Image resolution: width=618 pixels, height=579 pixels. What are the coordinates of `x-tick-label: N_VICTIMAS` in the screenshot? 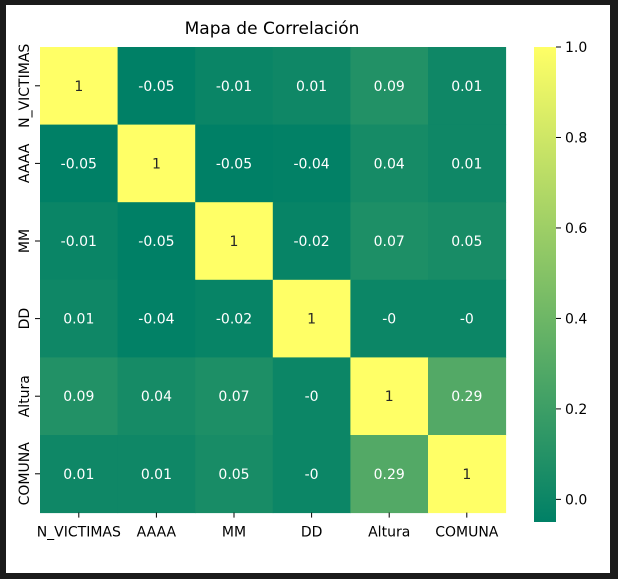 It's located at (79, 533).